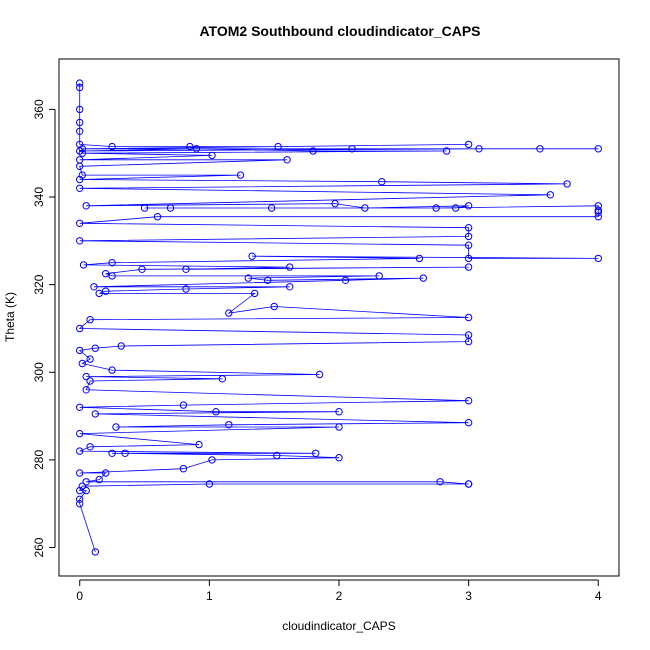  I want to click on y-tick-label: 340, so click(39, 197).